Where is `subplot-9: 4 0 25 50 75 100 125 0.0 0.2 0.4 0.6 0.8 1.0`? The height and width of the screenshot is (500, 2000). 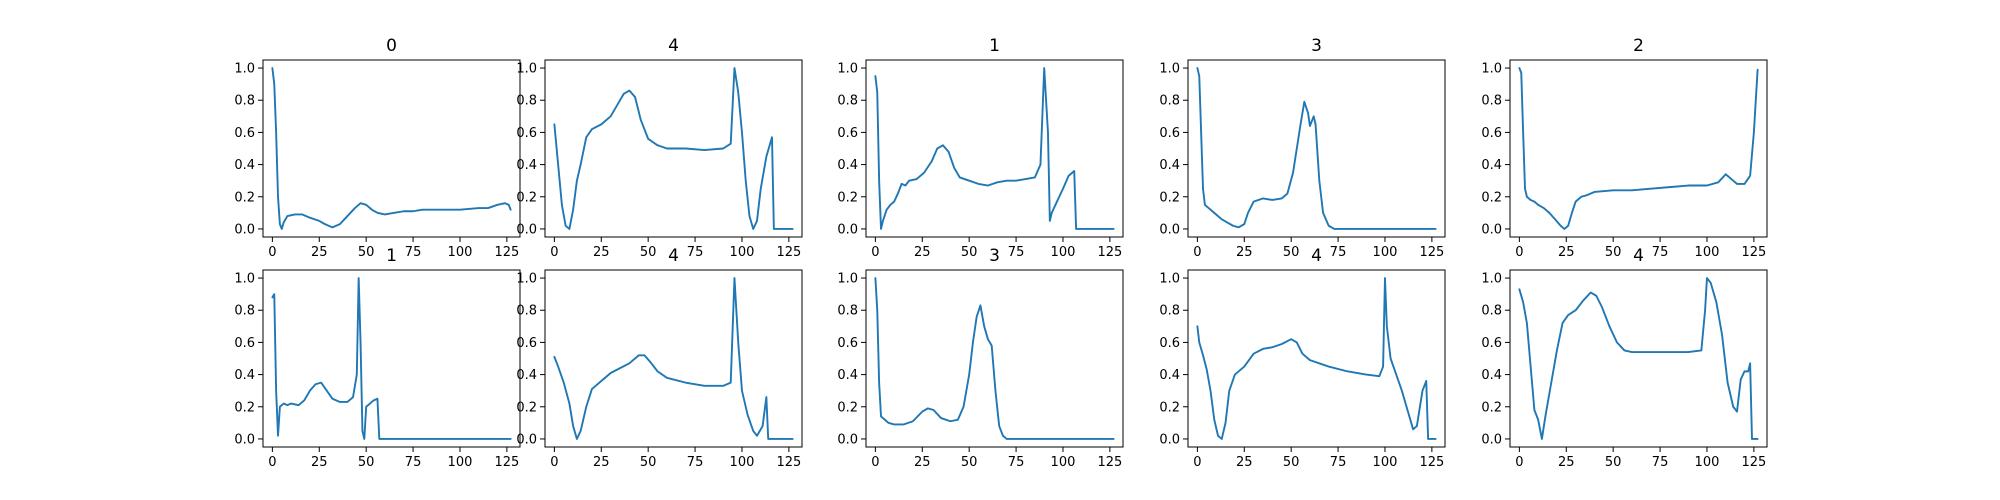 subplot-9: 4 0 25 50 75 100 125 0.0 0.2 0.4 0.6 0.8 1.0 is located at coordinates (1624, 358).